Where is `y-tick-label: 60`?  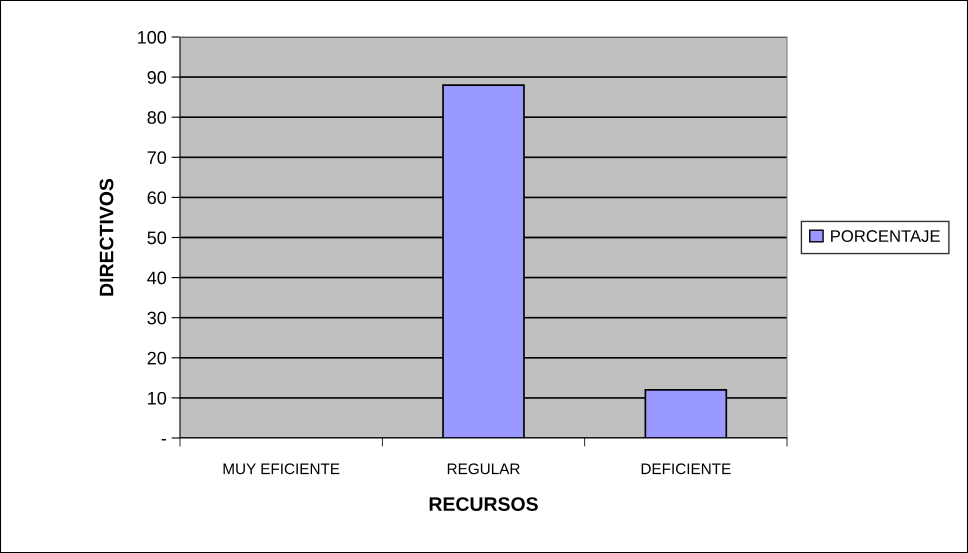 y-tick-label: 60 is located at coordinates (157, 197).